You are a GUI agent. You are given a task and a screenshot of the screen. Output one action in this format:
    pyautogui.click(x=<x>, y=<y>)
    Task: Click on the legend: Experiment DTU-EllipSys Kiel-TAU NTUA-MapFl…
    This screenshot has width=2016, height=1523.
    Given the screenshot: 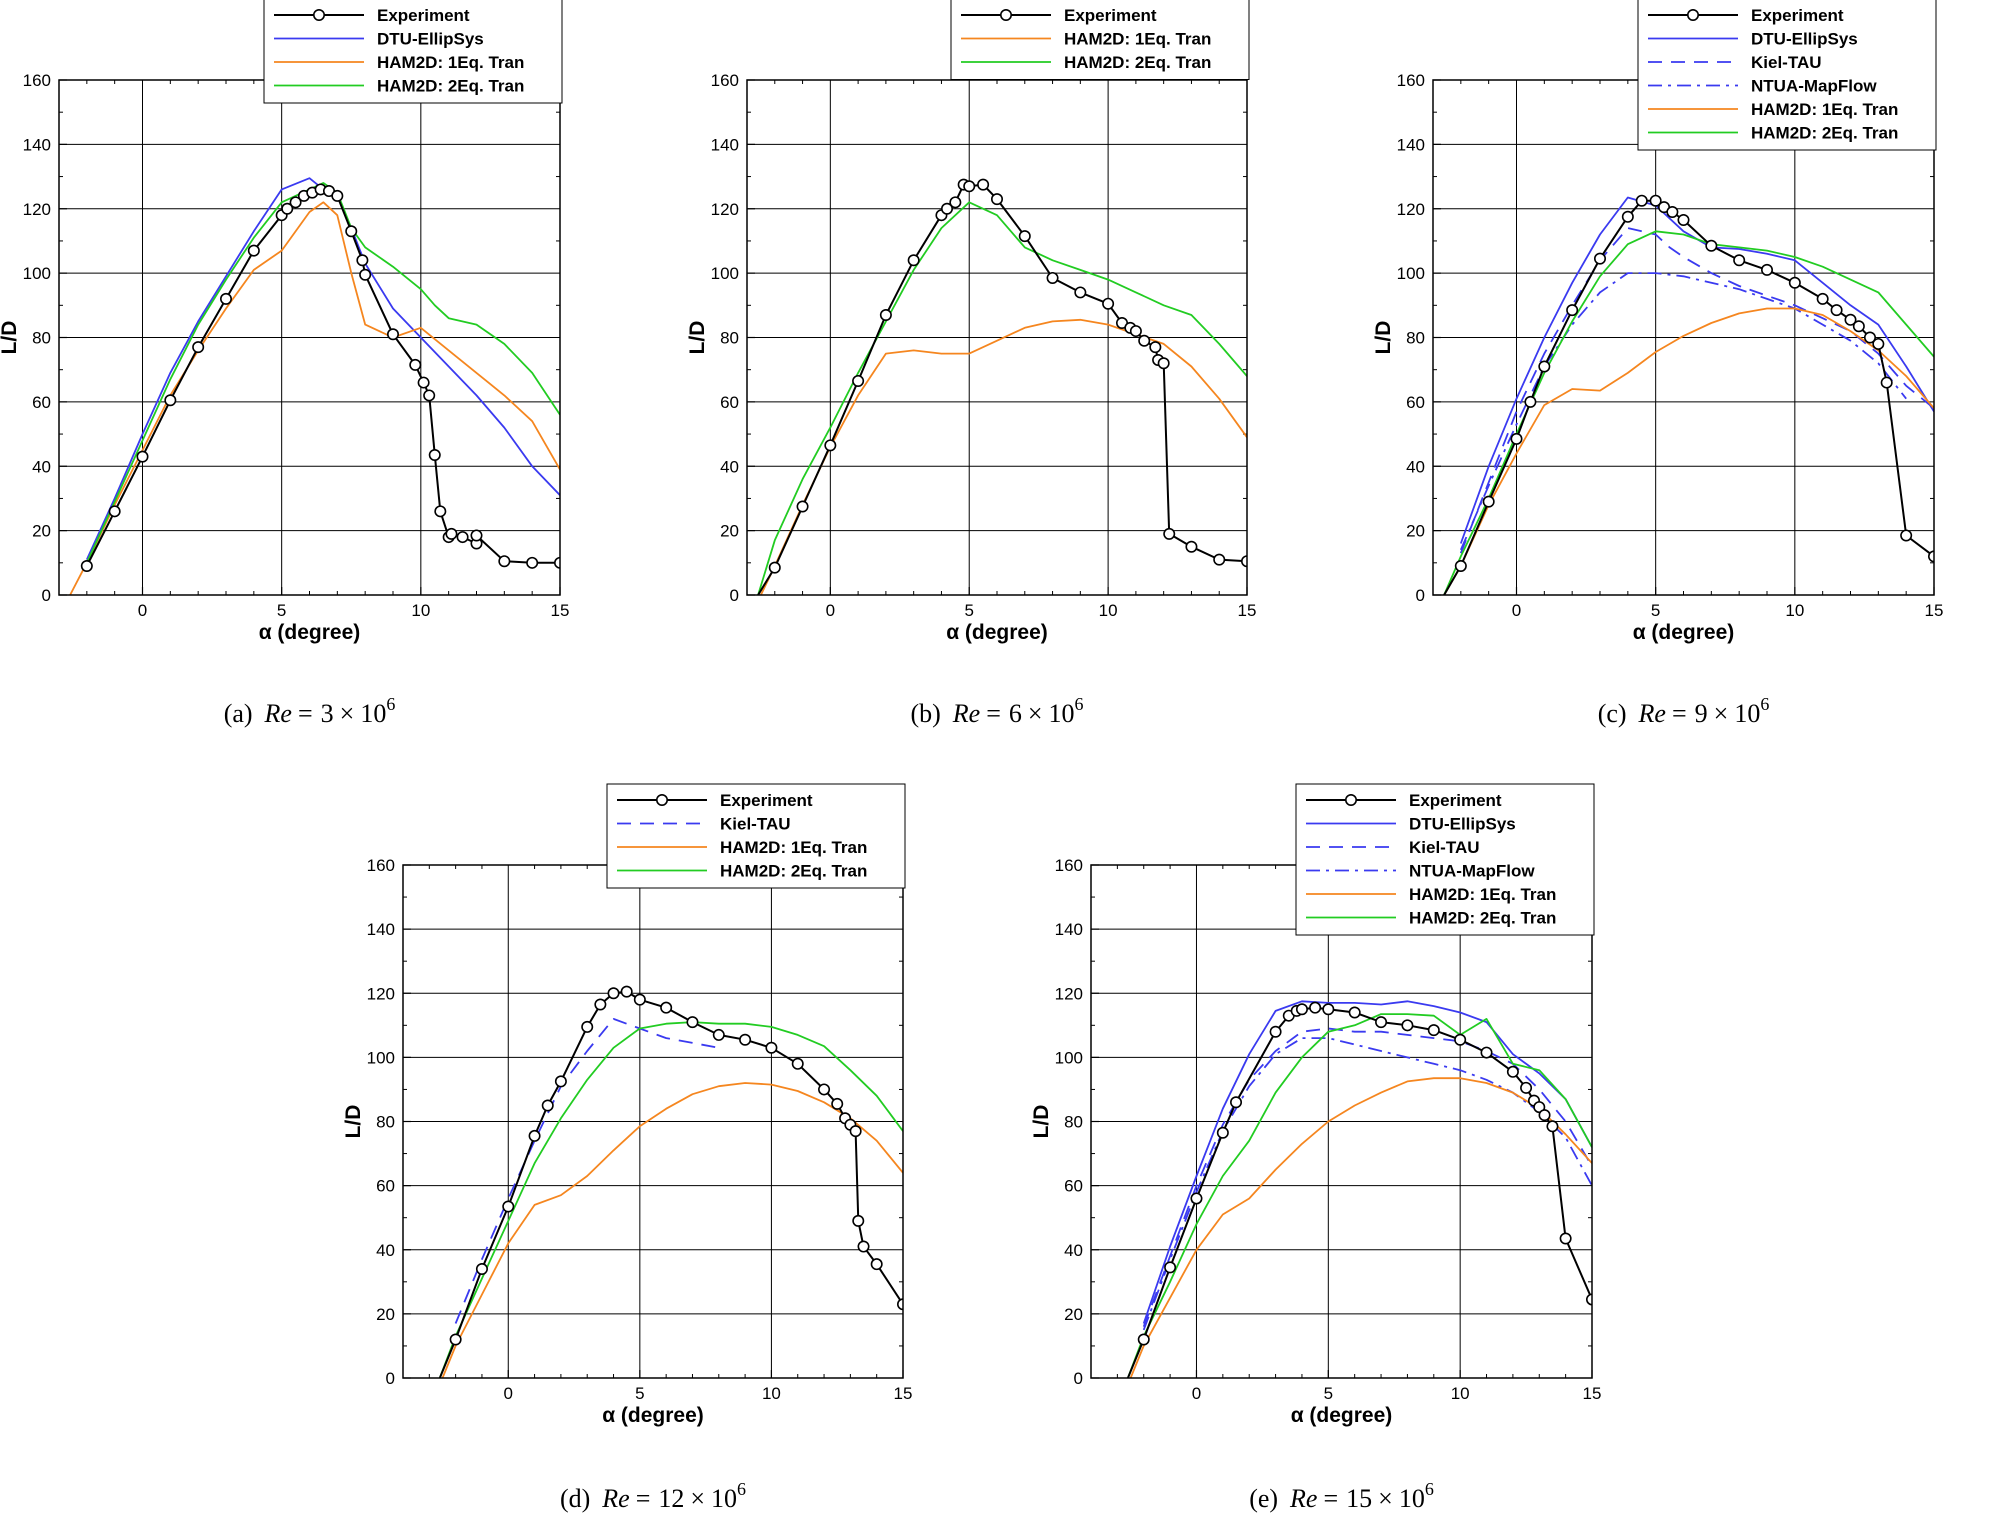 What is the action you would take?
    pyautogui.click(x=1445, y=859)
    